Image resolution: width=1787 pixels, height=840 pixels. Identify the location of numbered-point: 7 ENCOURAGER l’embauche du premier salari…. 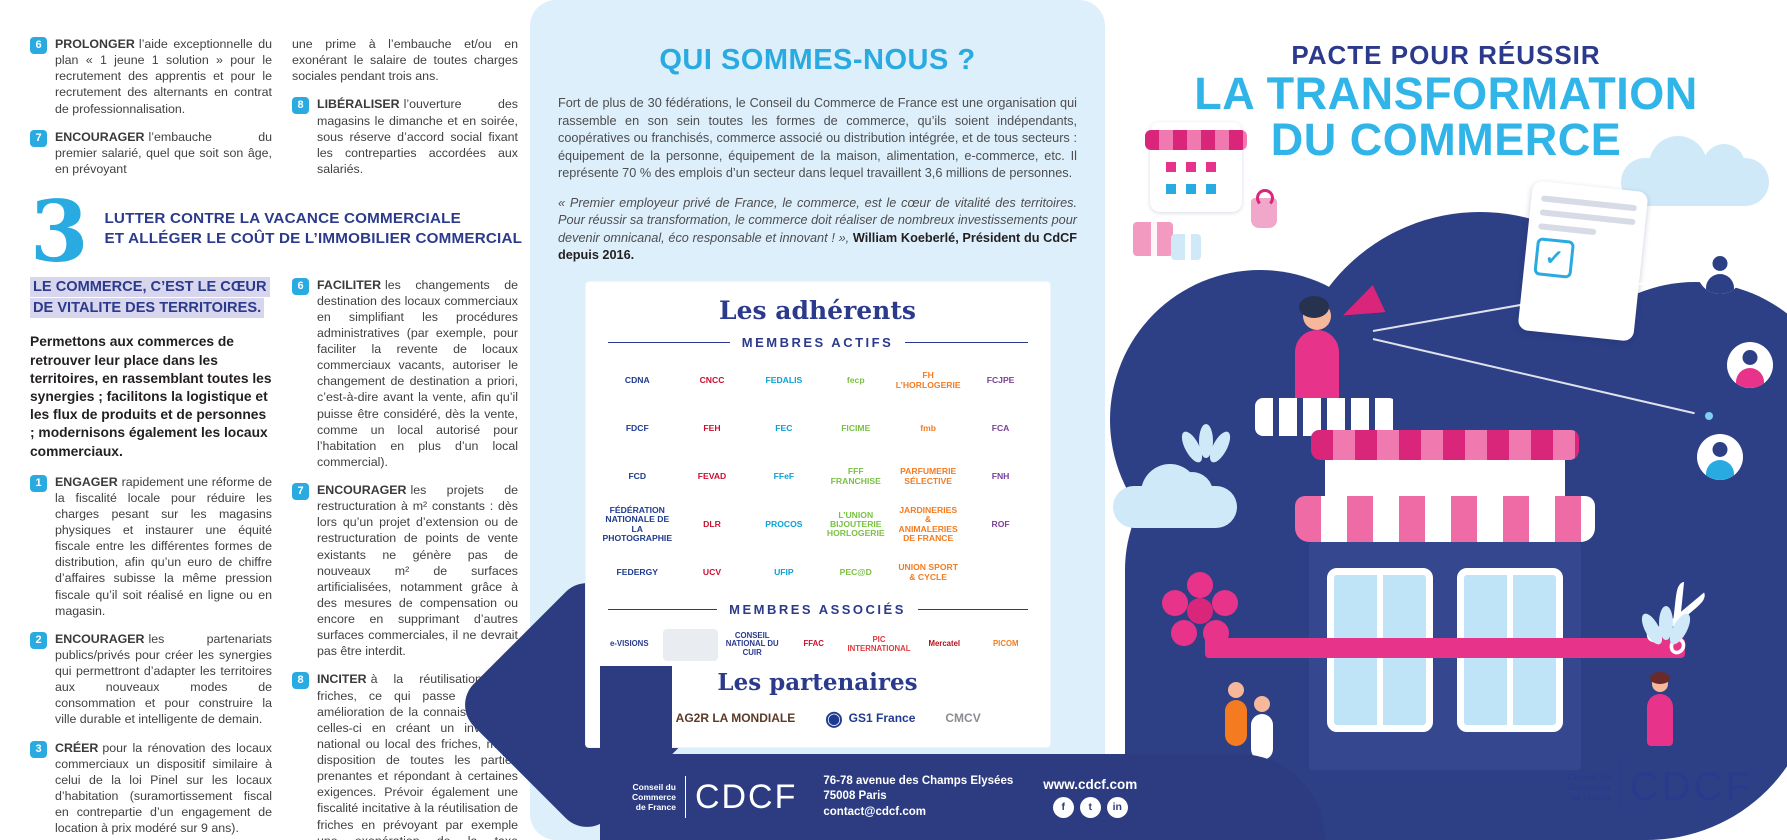
(151, 153).